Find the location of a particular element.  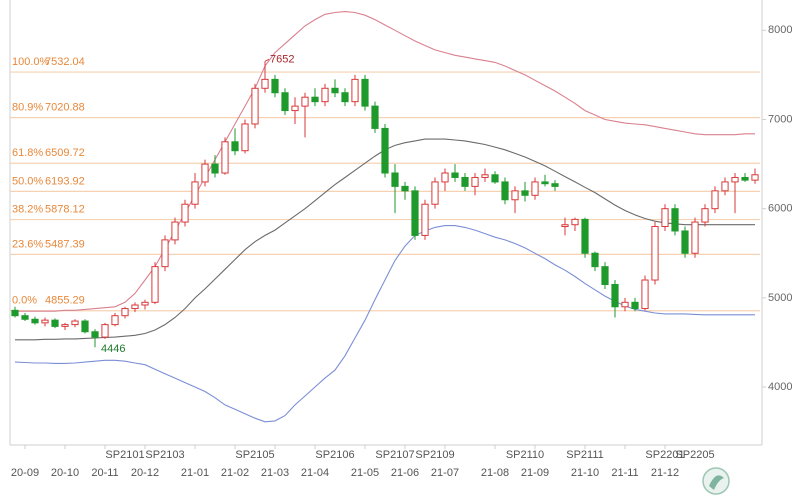

y-tick-label: 4000 is located at coordinates (780, 387).